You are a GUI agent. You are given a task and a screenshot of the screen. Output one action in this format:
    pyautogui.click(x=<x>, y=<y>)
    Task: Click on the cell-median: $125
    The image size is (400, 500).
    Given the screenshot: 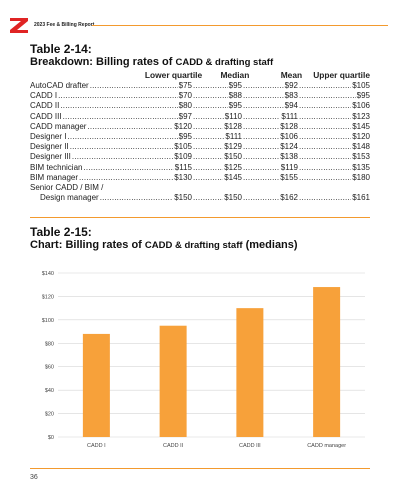 What is the action you would take?
    pyautogui.click(x=217, y=168)
    